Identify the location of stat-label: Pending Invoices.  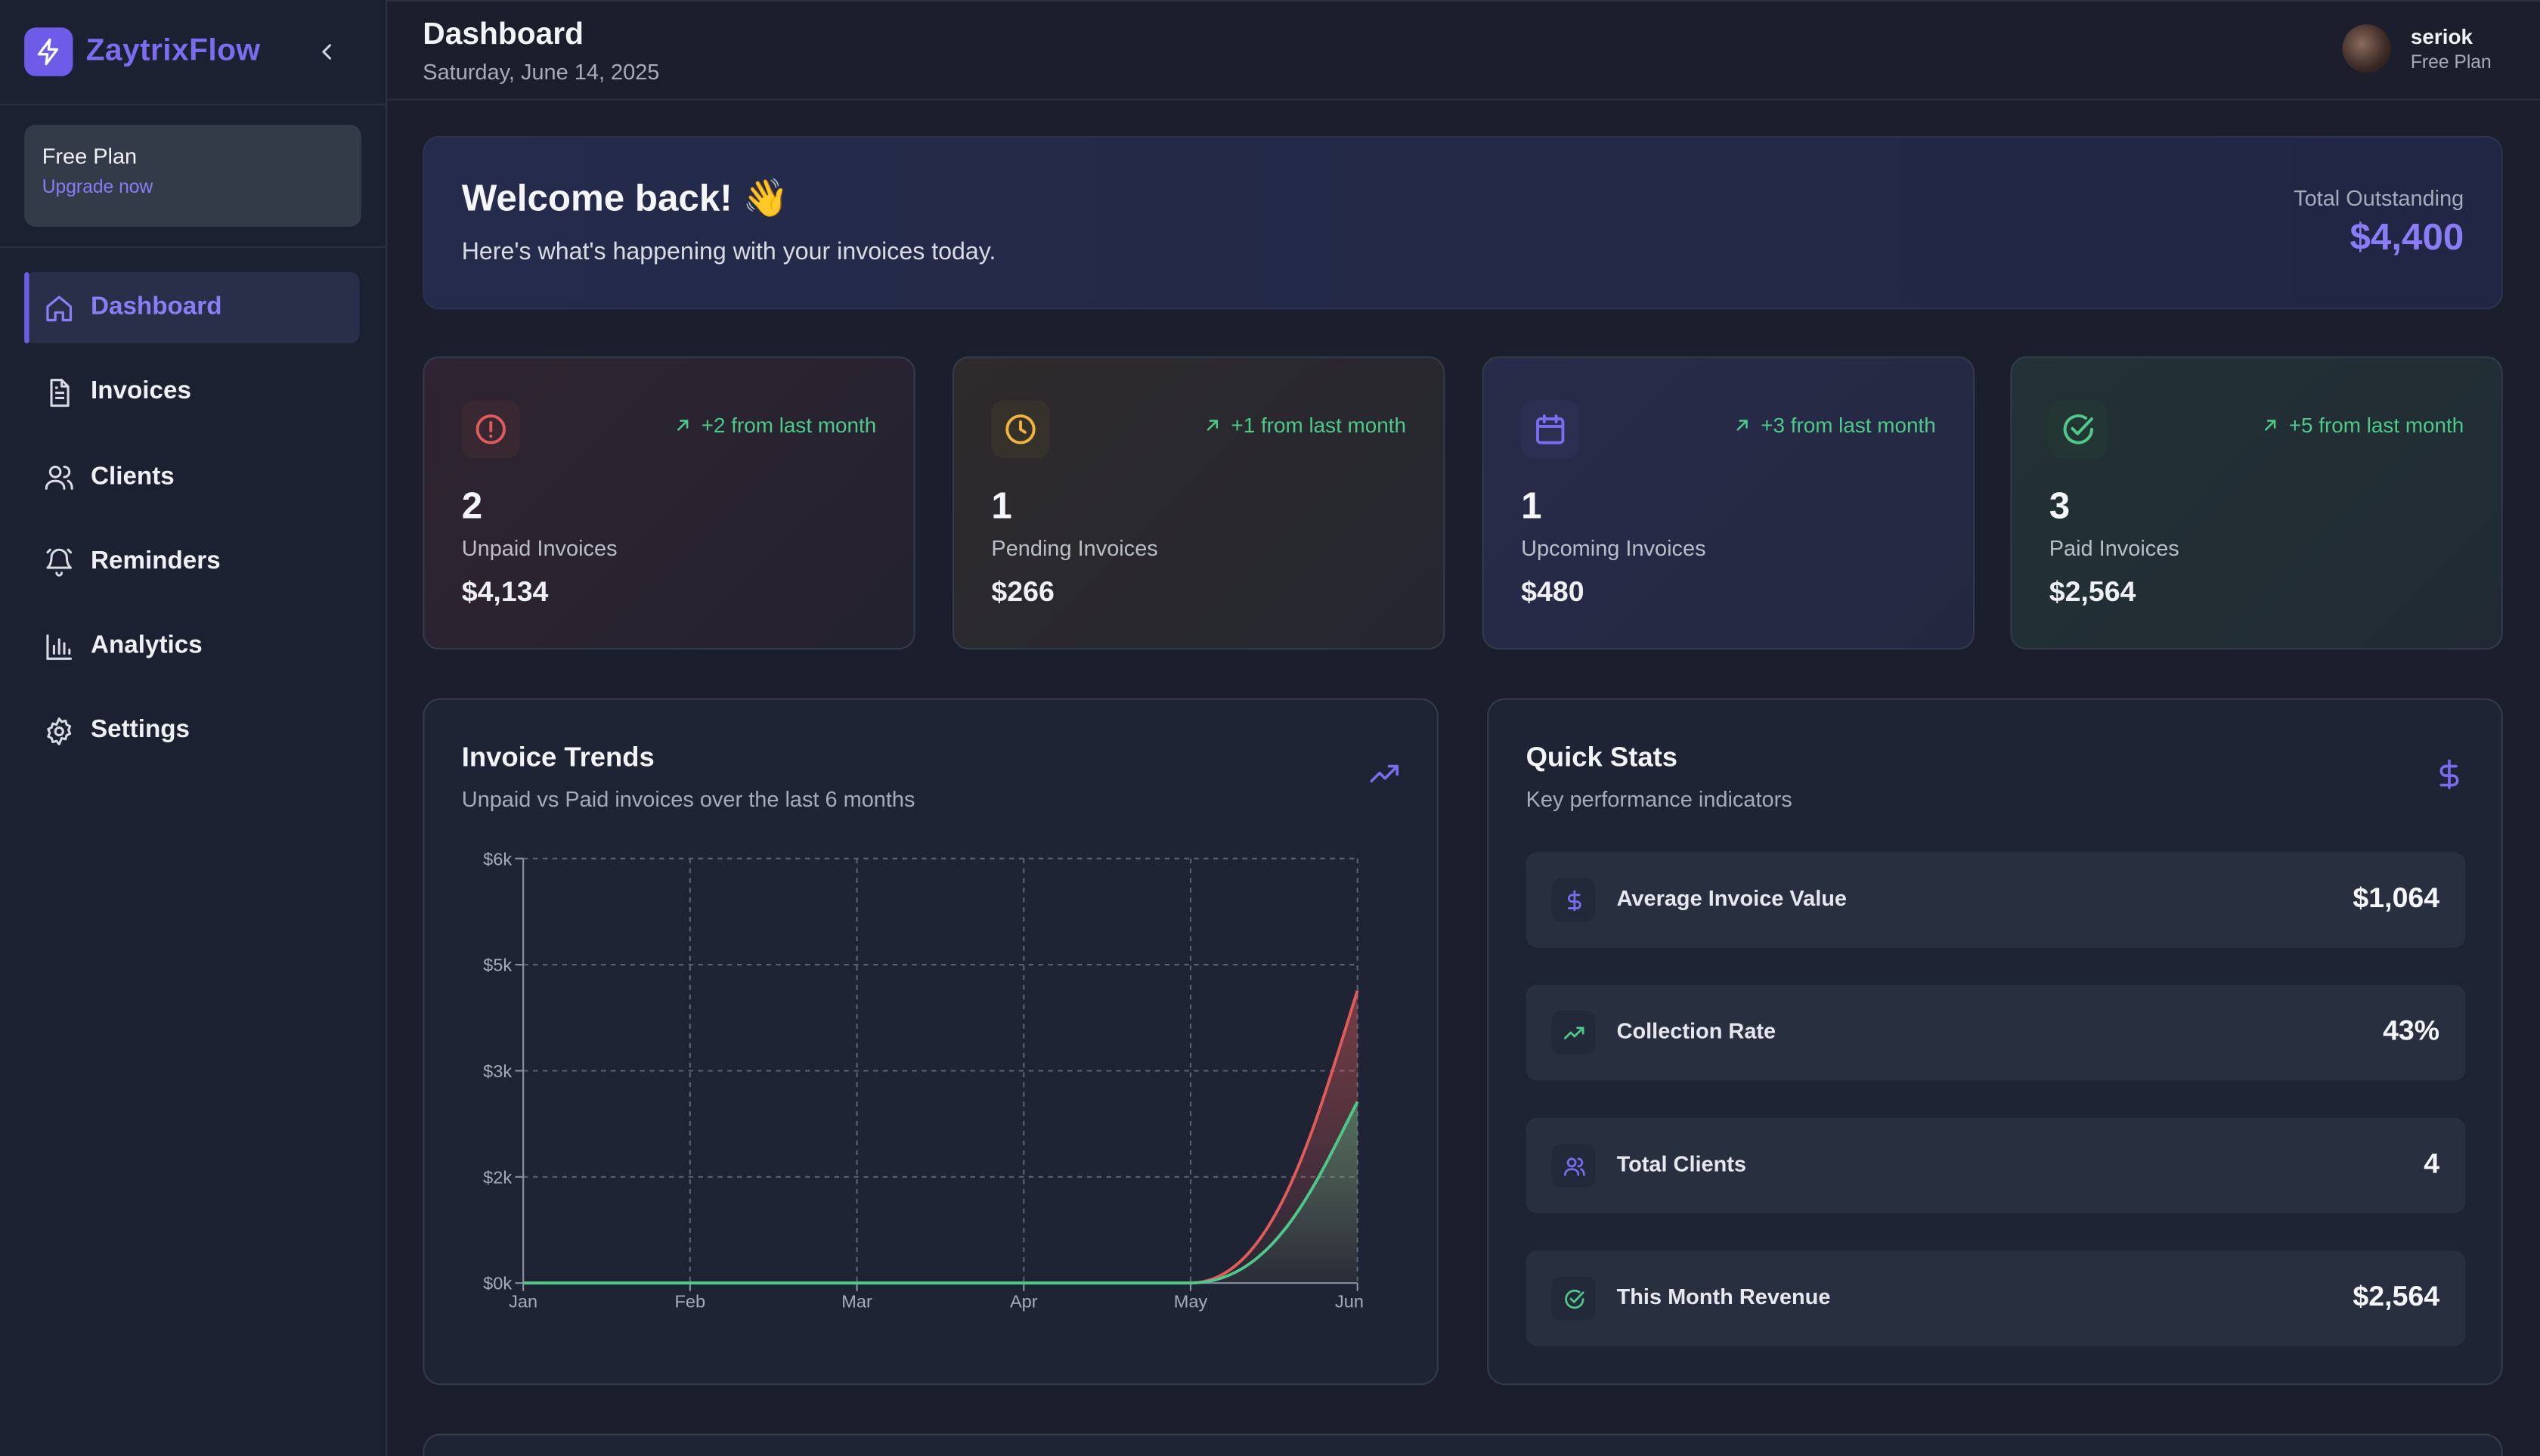
(1074, 548).